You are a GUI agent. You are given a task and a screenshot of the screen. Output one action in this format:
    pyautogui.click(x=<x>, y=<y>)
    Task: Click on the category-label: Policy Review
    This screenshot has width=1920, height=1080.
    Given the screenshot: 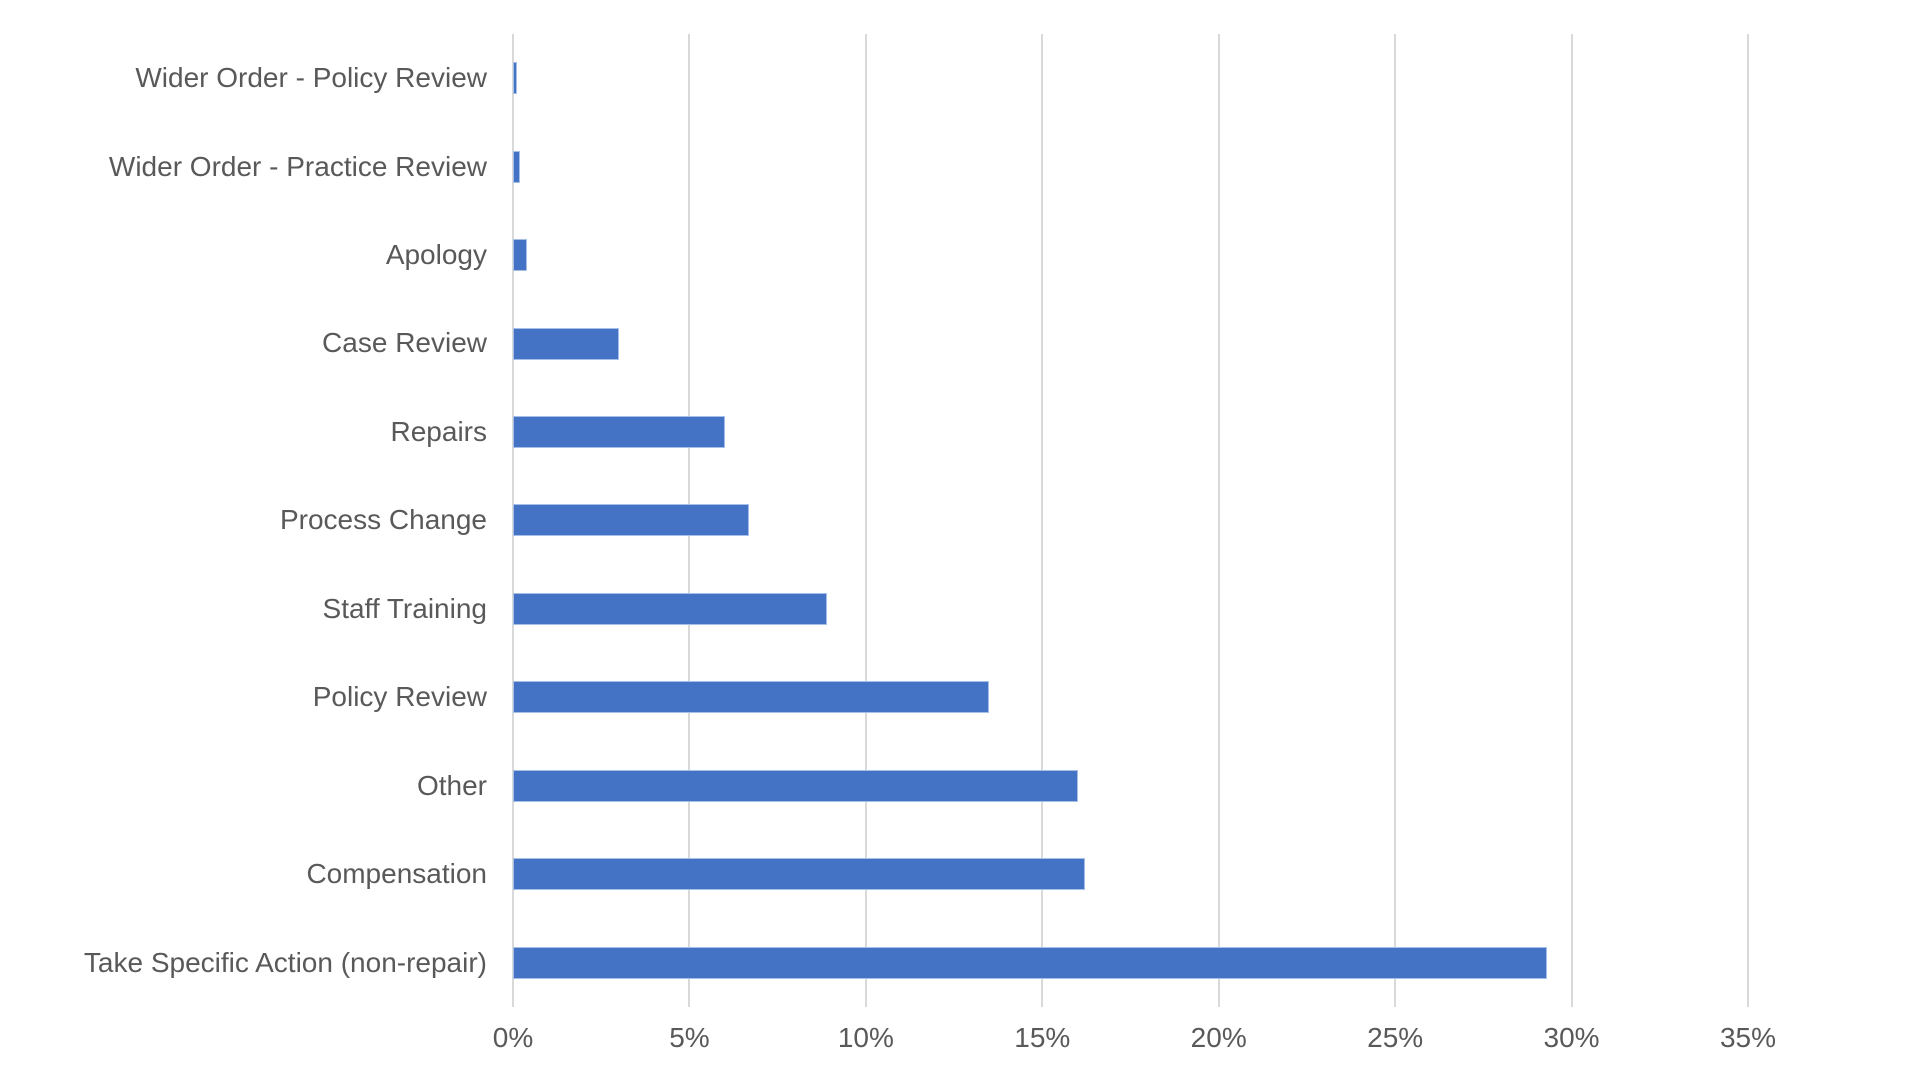 What is the action you would take?
    pyautogui.click(x=399, y=697)
    